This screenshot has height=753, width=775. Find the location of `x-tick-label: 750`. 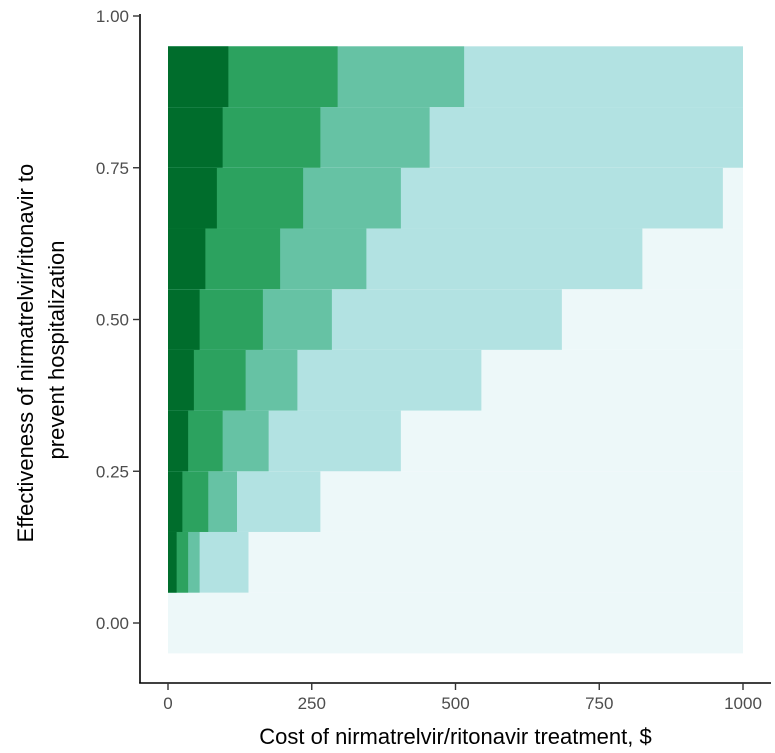

x-tick-label: 750 is located at coordinates (599, 703).